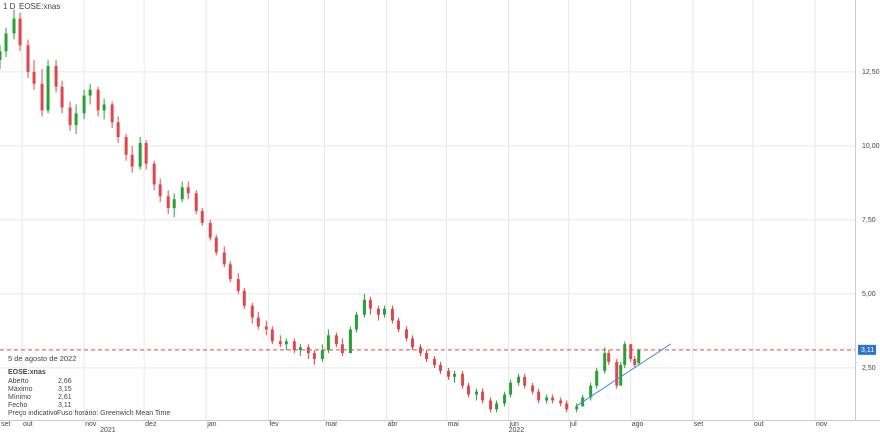 Image resolution: width=880 pixels, height=433 pixels. Describe the element at coordinates (108, 430) in the screenshot. I see `year-label: 2021` at that location.